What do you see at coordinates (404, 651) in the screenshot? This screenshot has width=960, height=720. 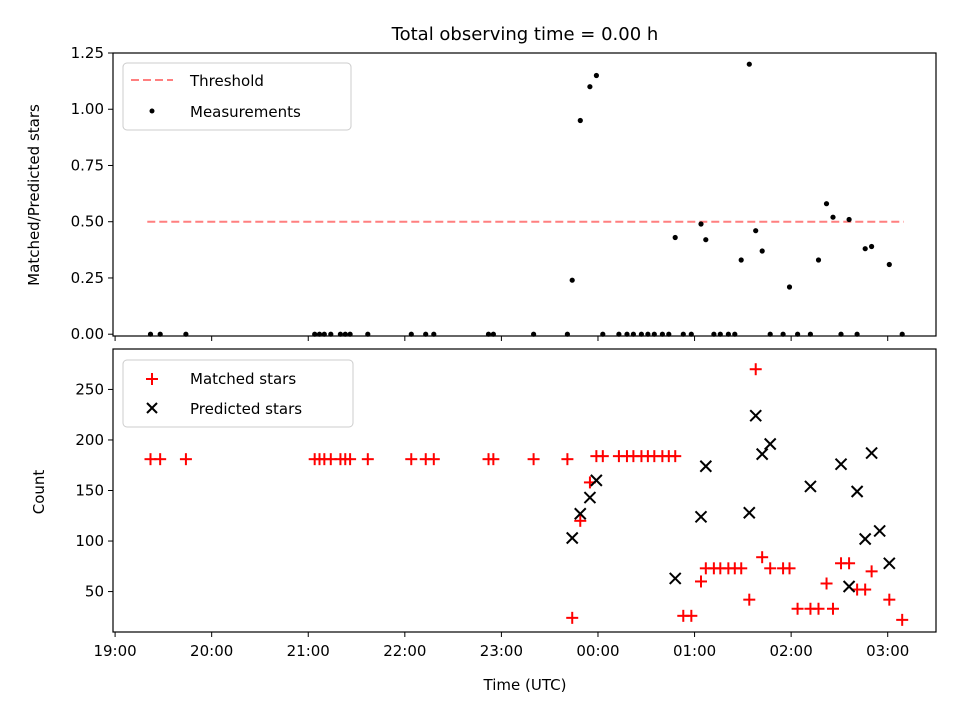 I see `x-tick-label: 22:00` at bounding box center [404, 651].